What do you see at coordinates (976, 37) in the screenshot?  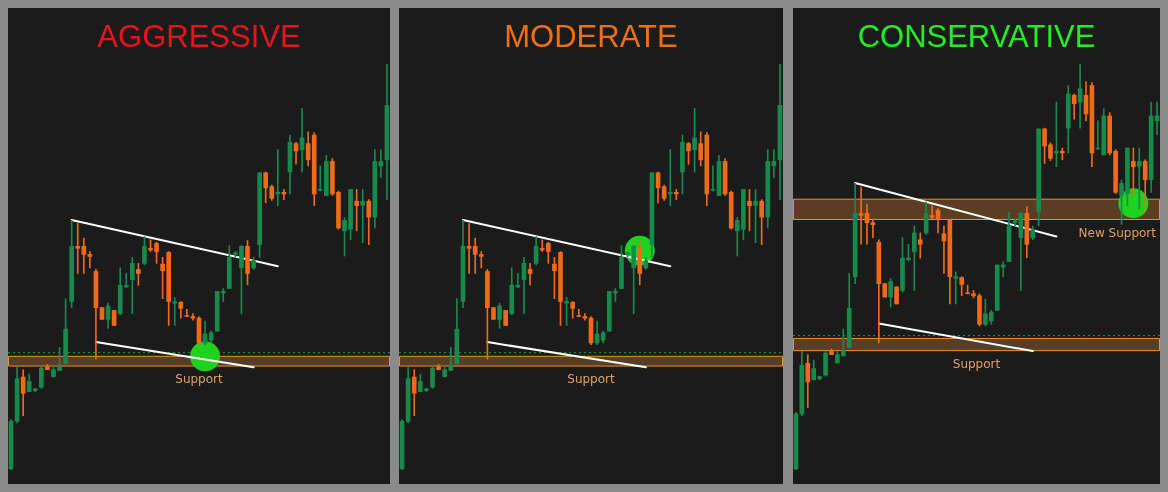 I see `chart-title: CONSERVATIVE` at bounding box center [976, 37].